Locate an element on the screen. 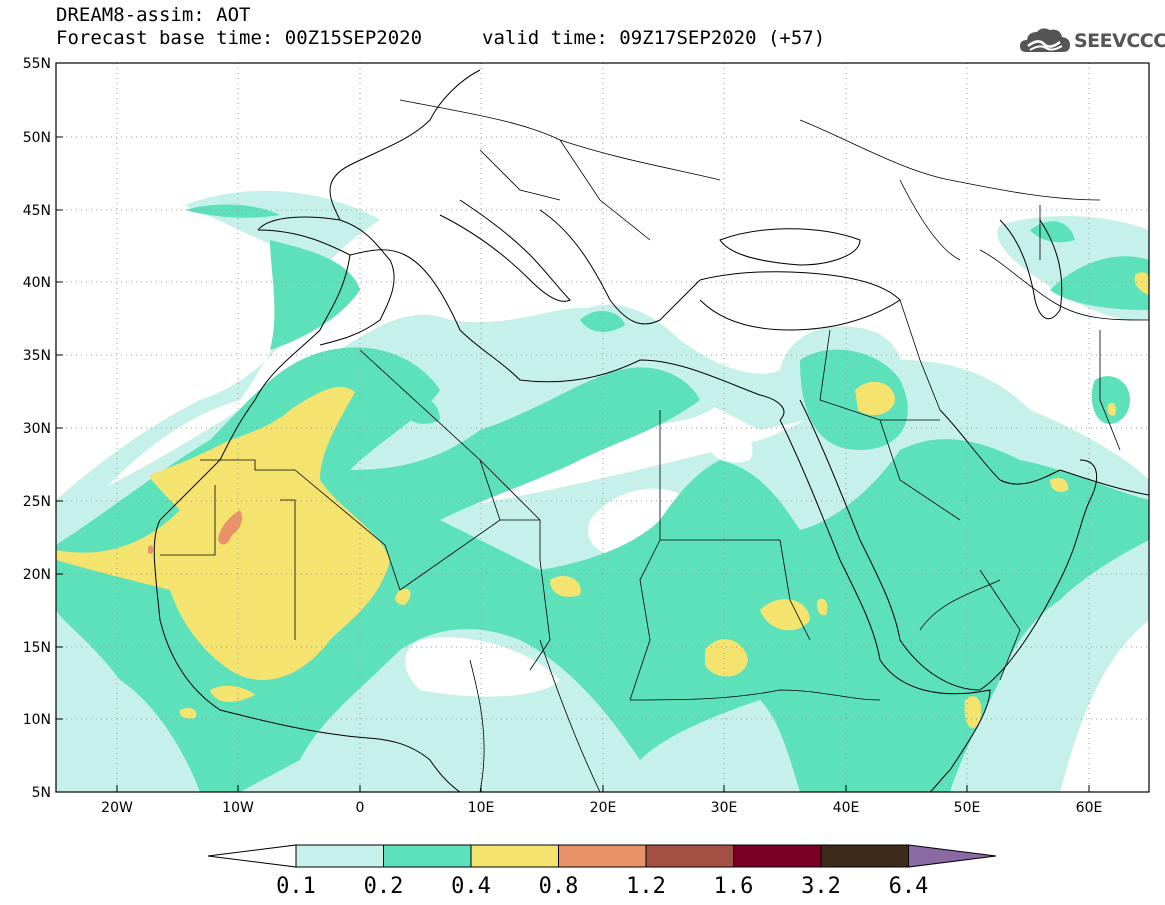  colorbar is located at coordinates (602, 856).